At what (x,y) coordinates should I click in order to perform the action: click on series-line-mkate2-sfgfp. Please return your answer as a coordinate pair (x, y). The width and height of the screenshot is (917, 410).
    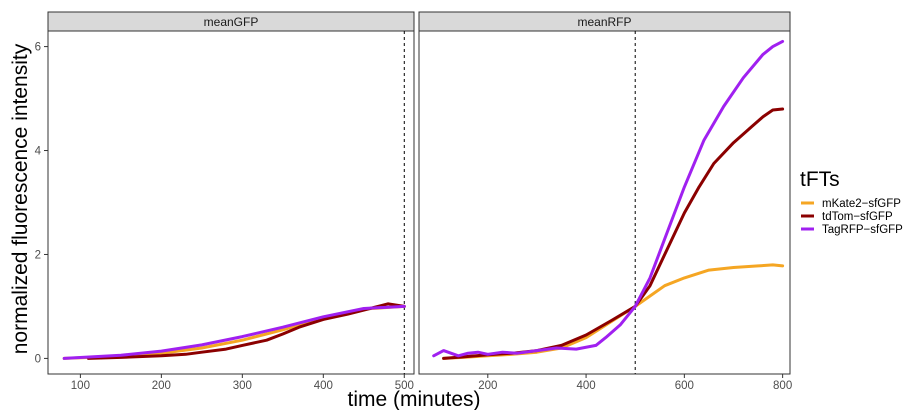
    Looking at the image, I should click on (613, 311).